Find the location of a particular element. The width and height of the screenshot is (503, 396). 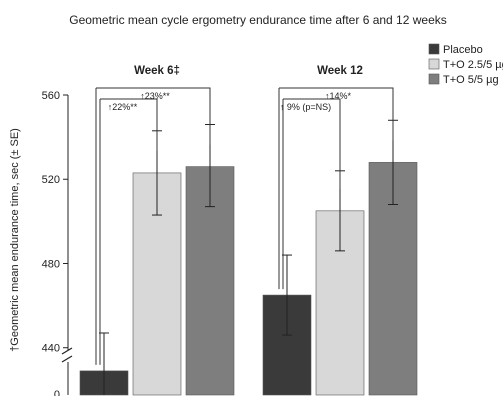

significance-label: ↑22%** is located at coordinates (123, 107).